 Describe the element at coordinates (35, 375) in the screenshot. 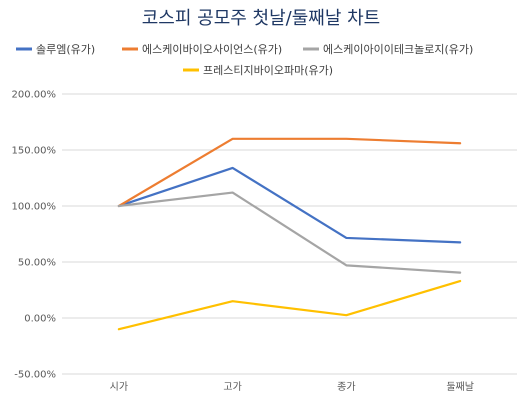

I see `y-tick-label: -50.00%` at that location.